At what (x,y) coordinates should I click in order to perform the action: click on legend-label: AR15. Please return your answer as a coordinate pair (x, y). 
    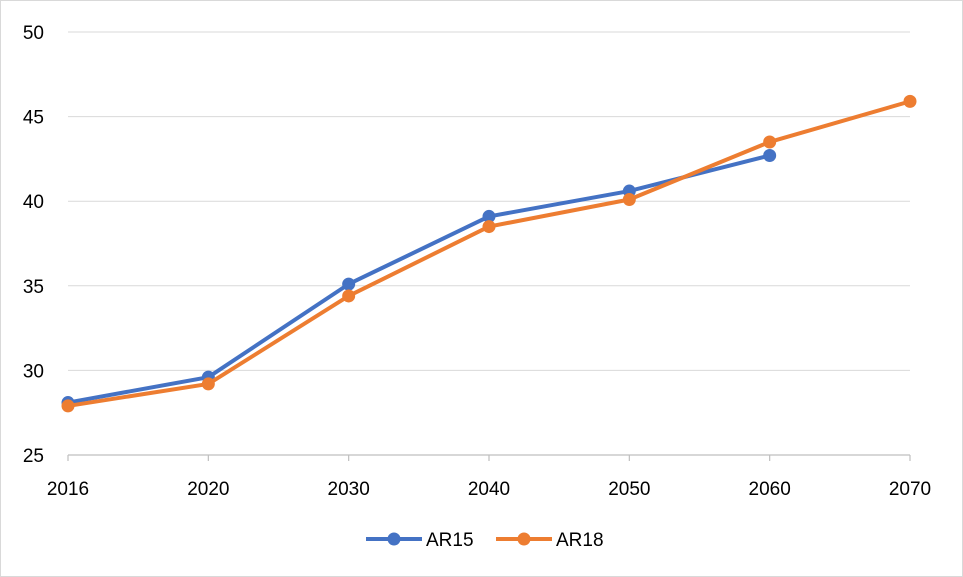
    Looking at the image, I should click on (450, 540).